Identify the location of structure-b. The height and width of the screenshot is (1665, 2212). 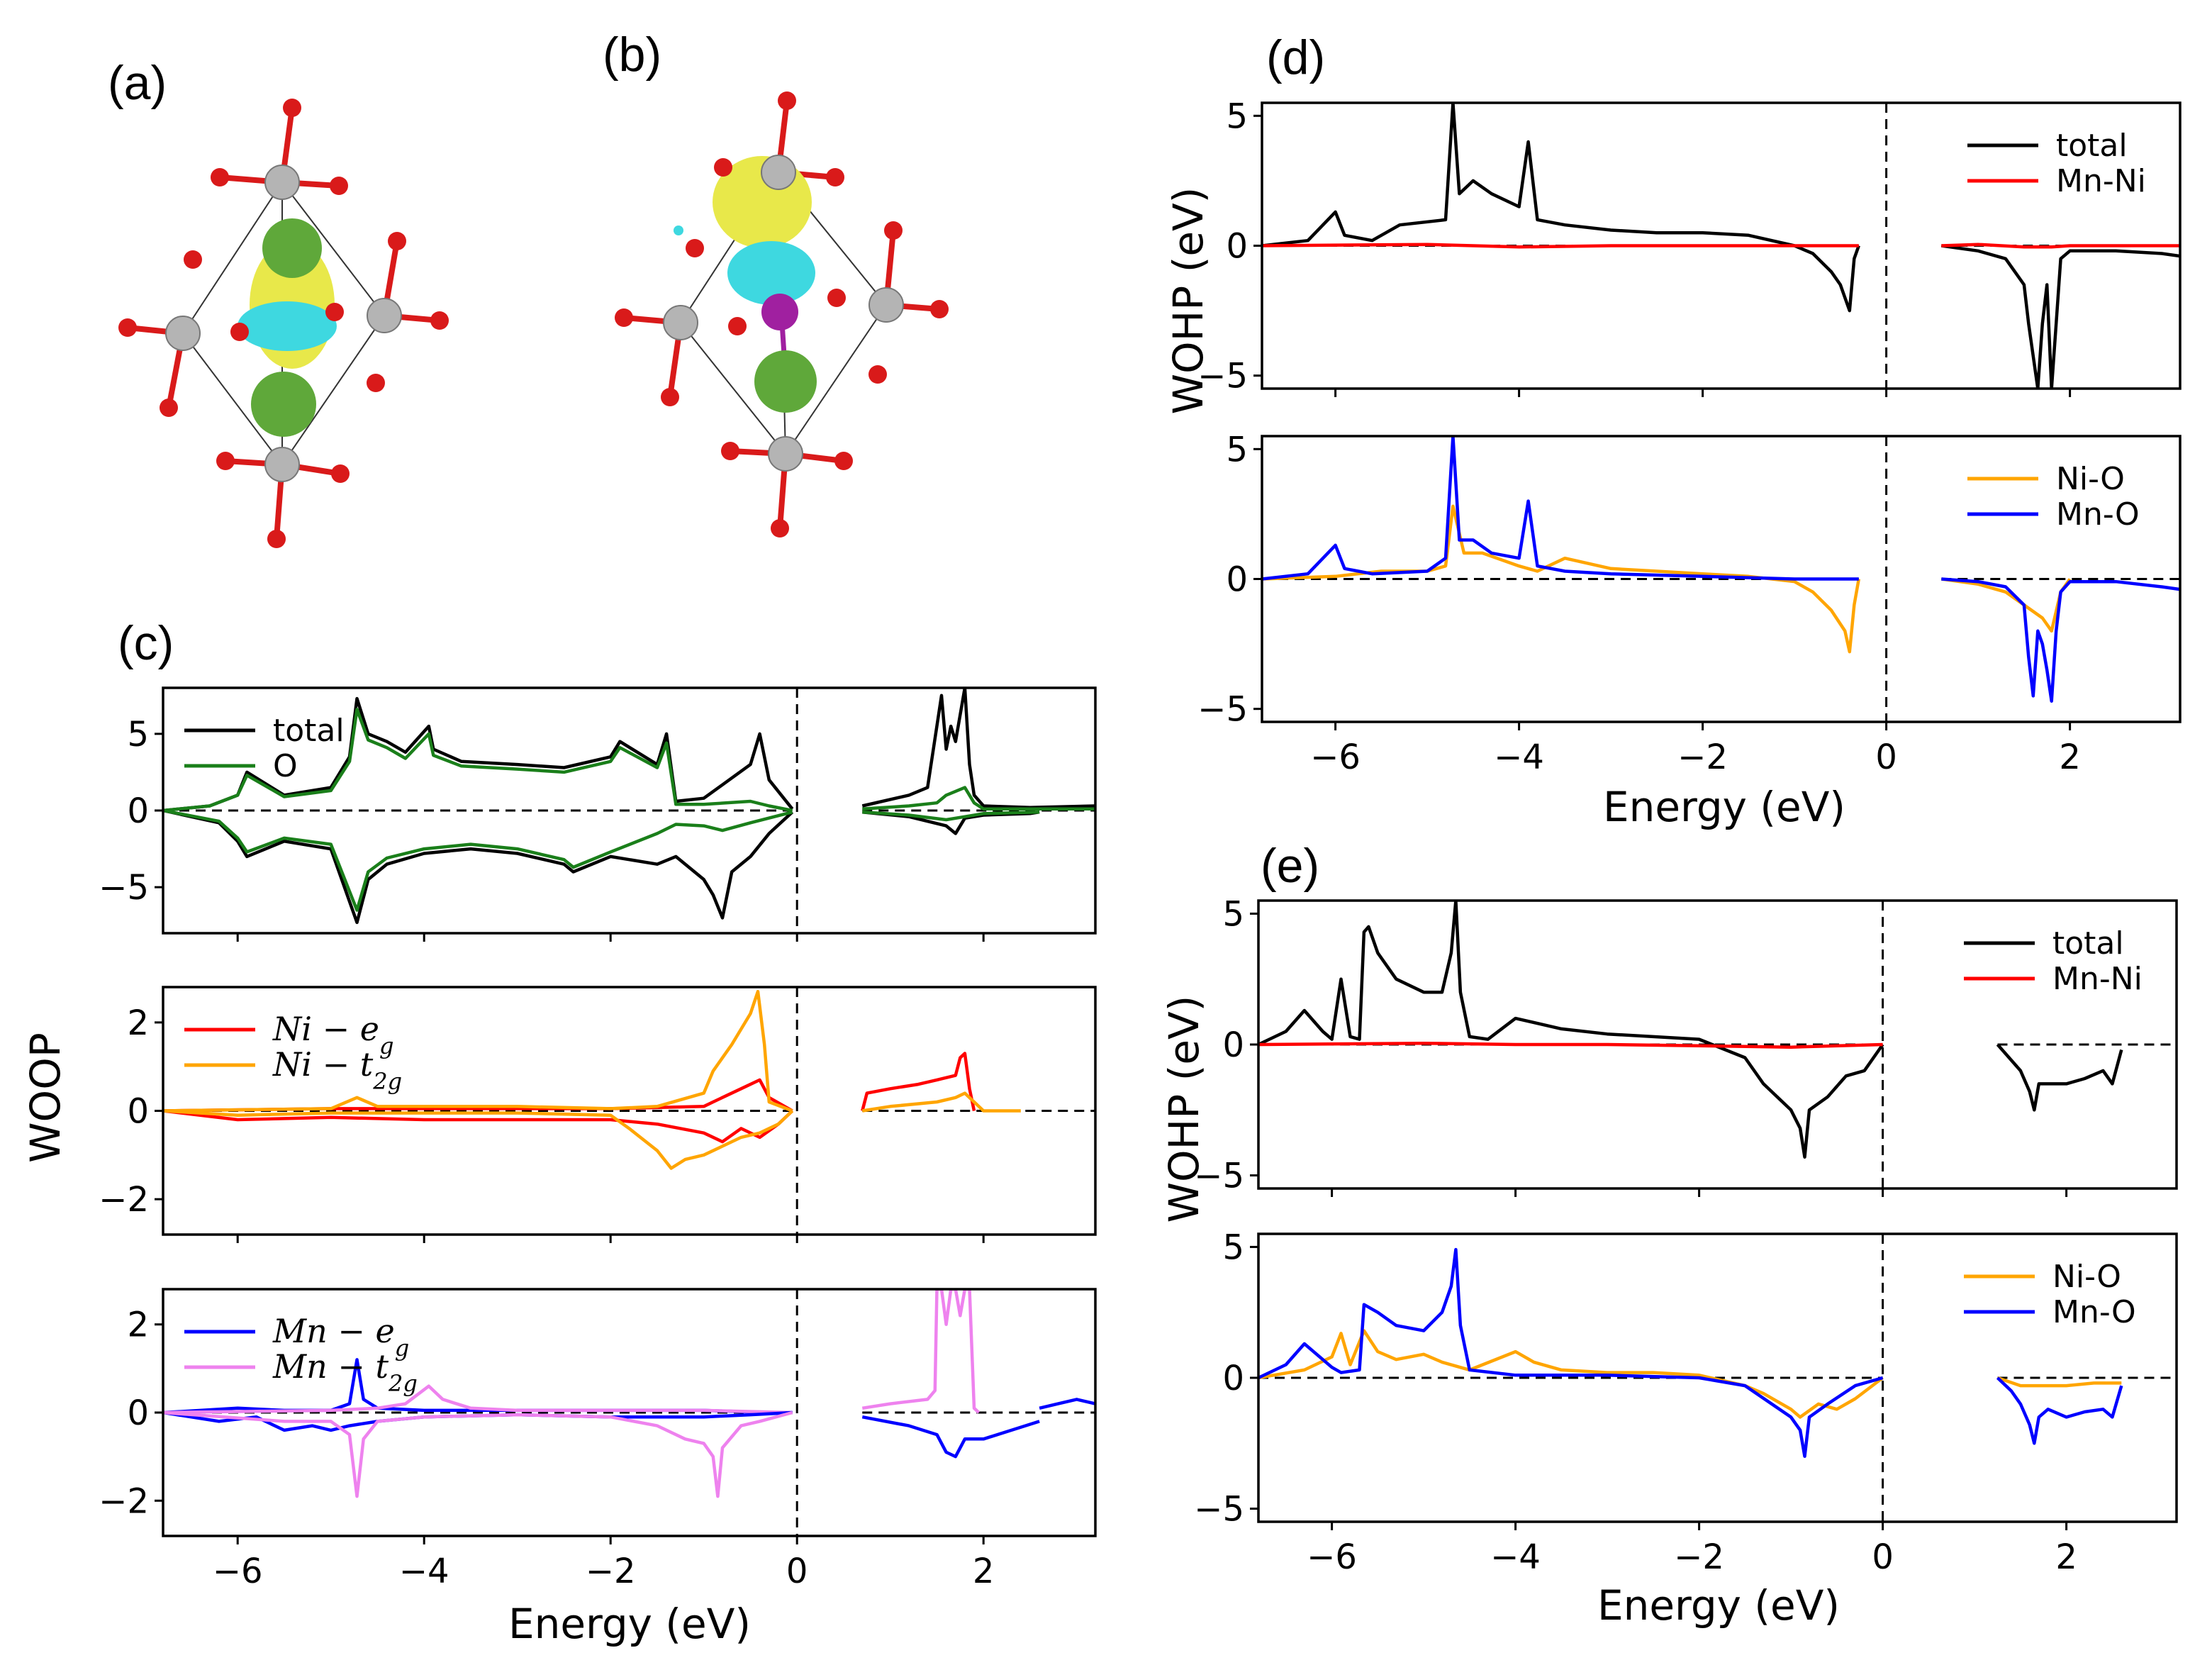
(782, 314).